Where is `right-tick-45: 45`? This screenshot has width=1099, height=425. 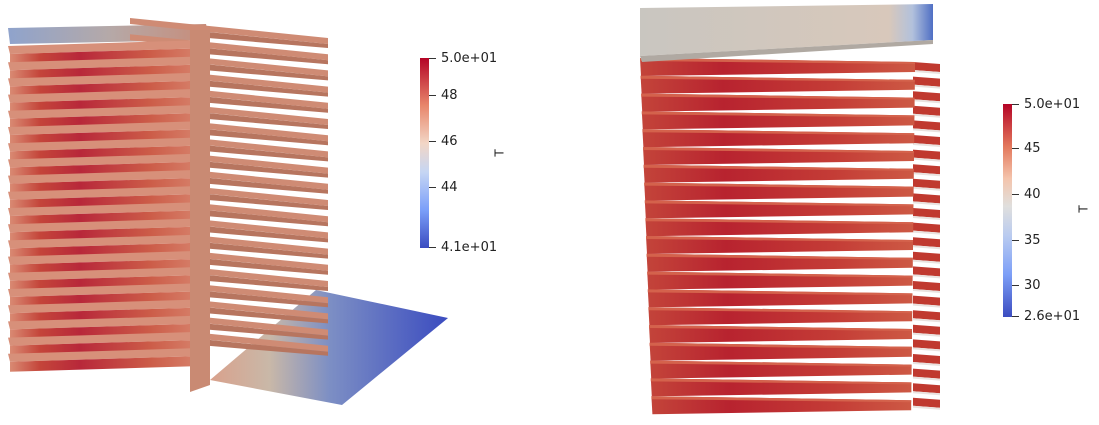
right-tick-45: 45 is located at coordinates (1032, 148).